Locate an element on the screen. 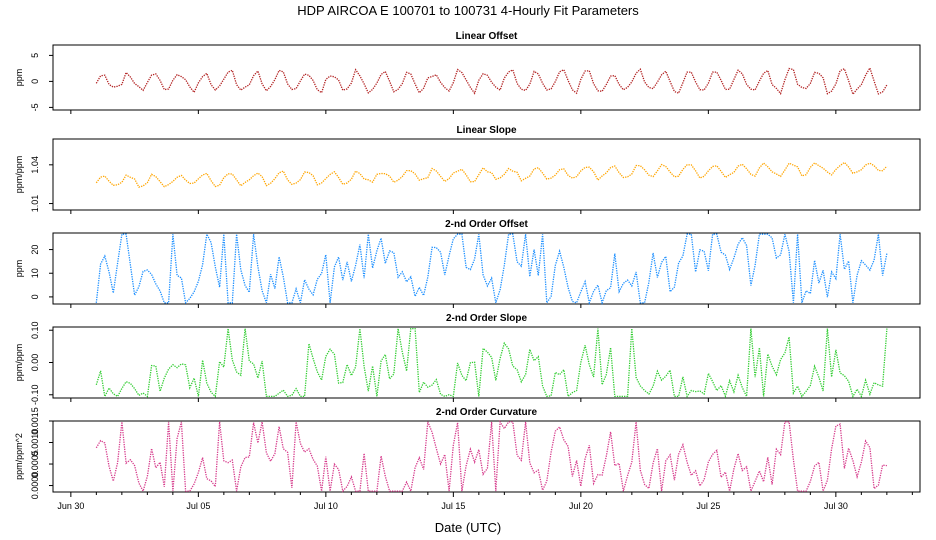 This screenshot has height=540, width=936. x-tick-label: Jul 20 is located at coordinates (581, 506).